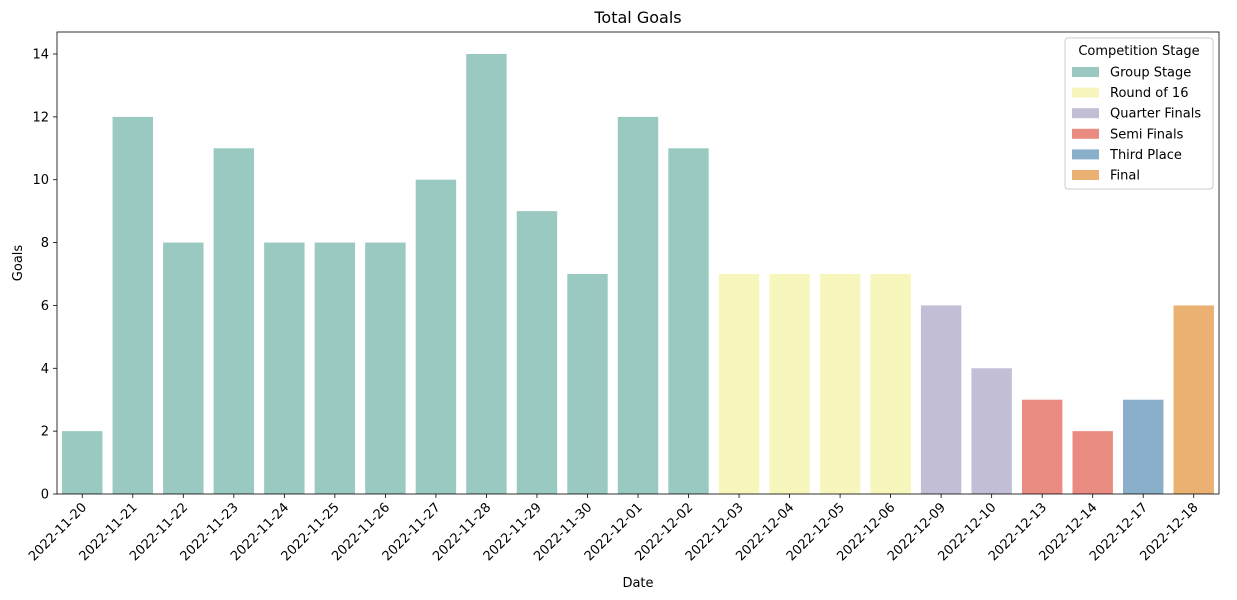  What do you see at coordinates (45, 432) in the screenshot?
I see `y-tick-label: 2` at bounding box center [45, 432].